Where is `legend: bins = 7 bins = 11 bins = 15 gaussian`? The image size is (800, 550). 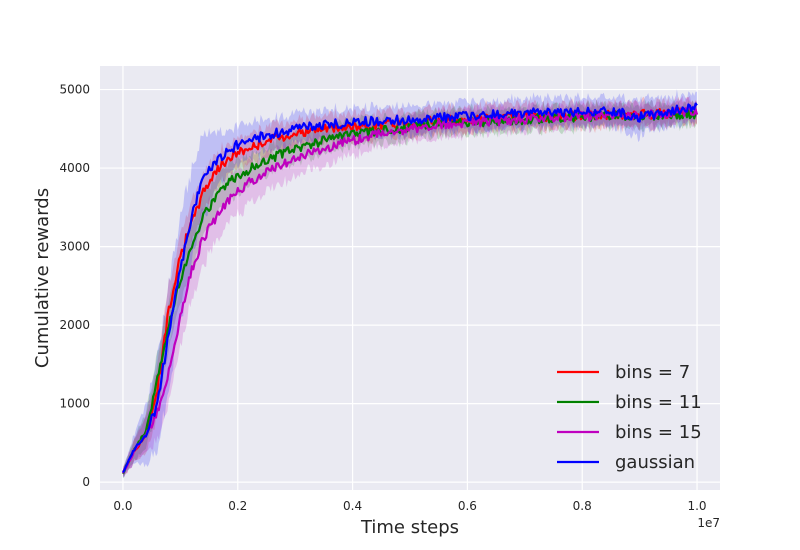
legend: bins = 7 bins = 11 bins = 15 gaussian is located at coordinates (629, 417).